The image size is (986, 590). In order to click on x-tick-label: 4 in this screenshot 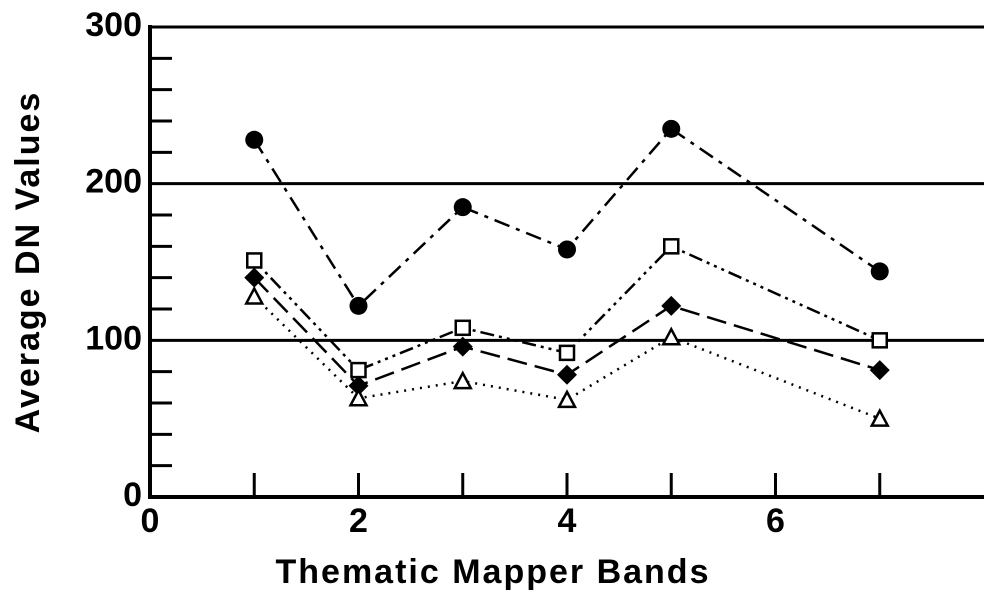, I will do `click(567, 521)`.